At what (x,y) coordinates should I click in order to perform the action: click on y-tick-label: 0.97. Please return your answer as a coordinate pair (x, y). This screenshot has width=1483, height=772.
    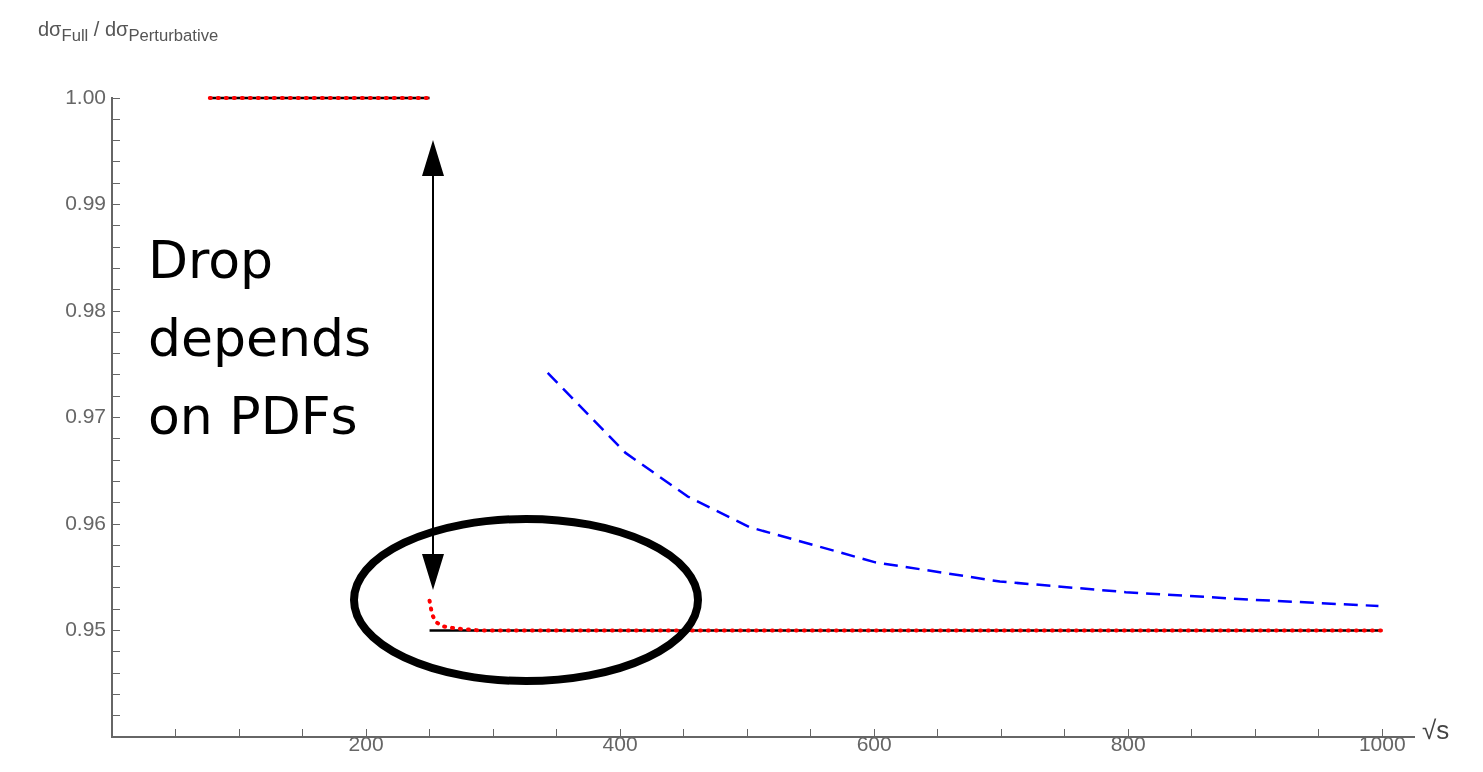
    Looking at the image, I should click on (85, 416).